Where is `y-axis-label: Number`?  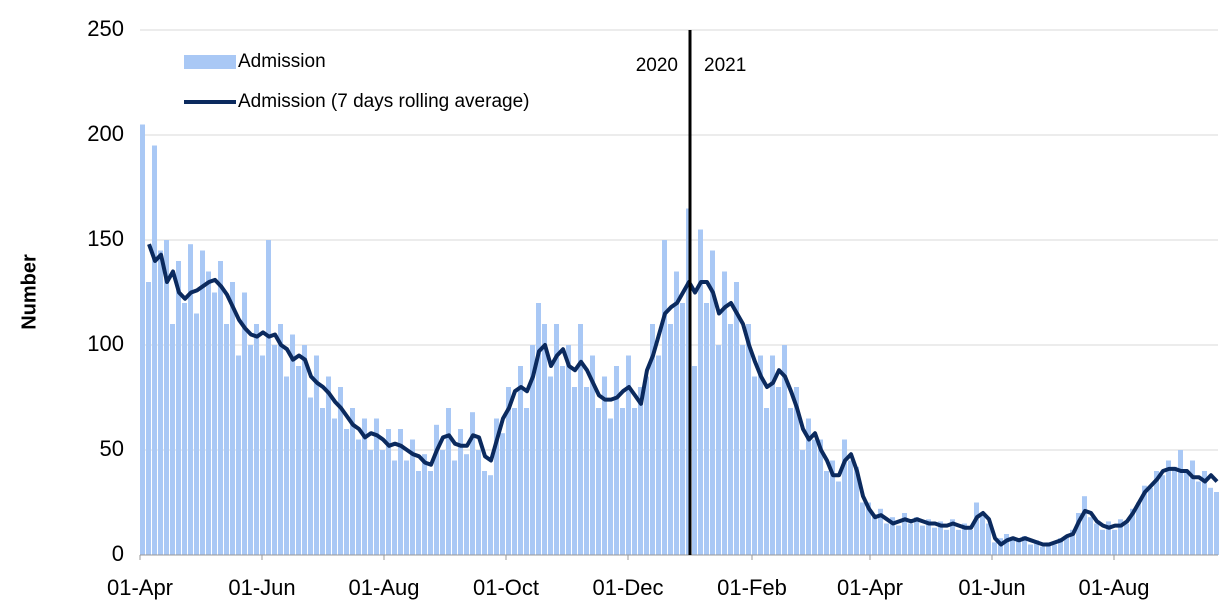
y-axis-label: Number is located at coordinates (29, 292).